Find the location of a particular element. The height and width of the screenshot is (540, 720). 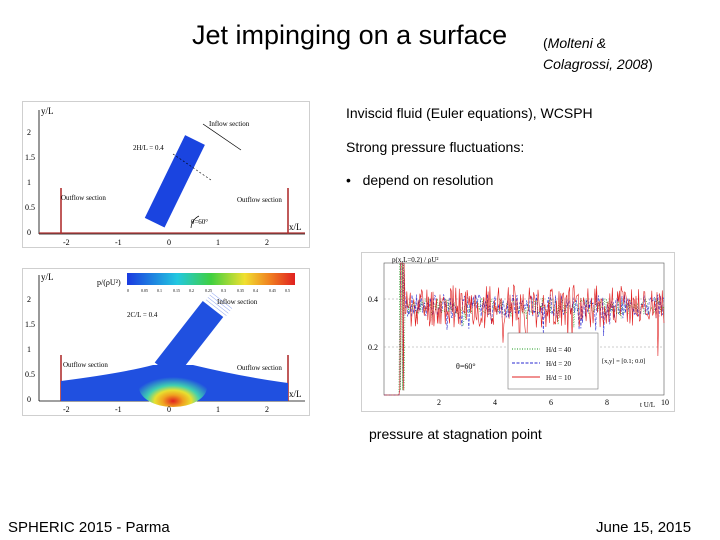

x-tick-label: 6 is located at coordinates (551, 402).